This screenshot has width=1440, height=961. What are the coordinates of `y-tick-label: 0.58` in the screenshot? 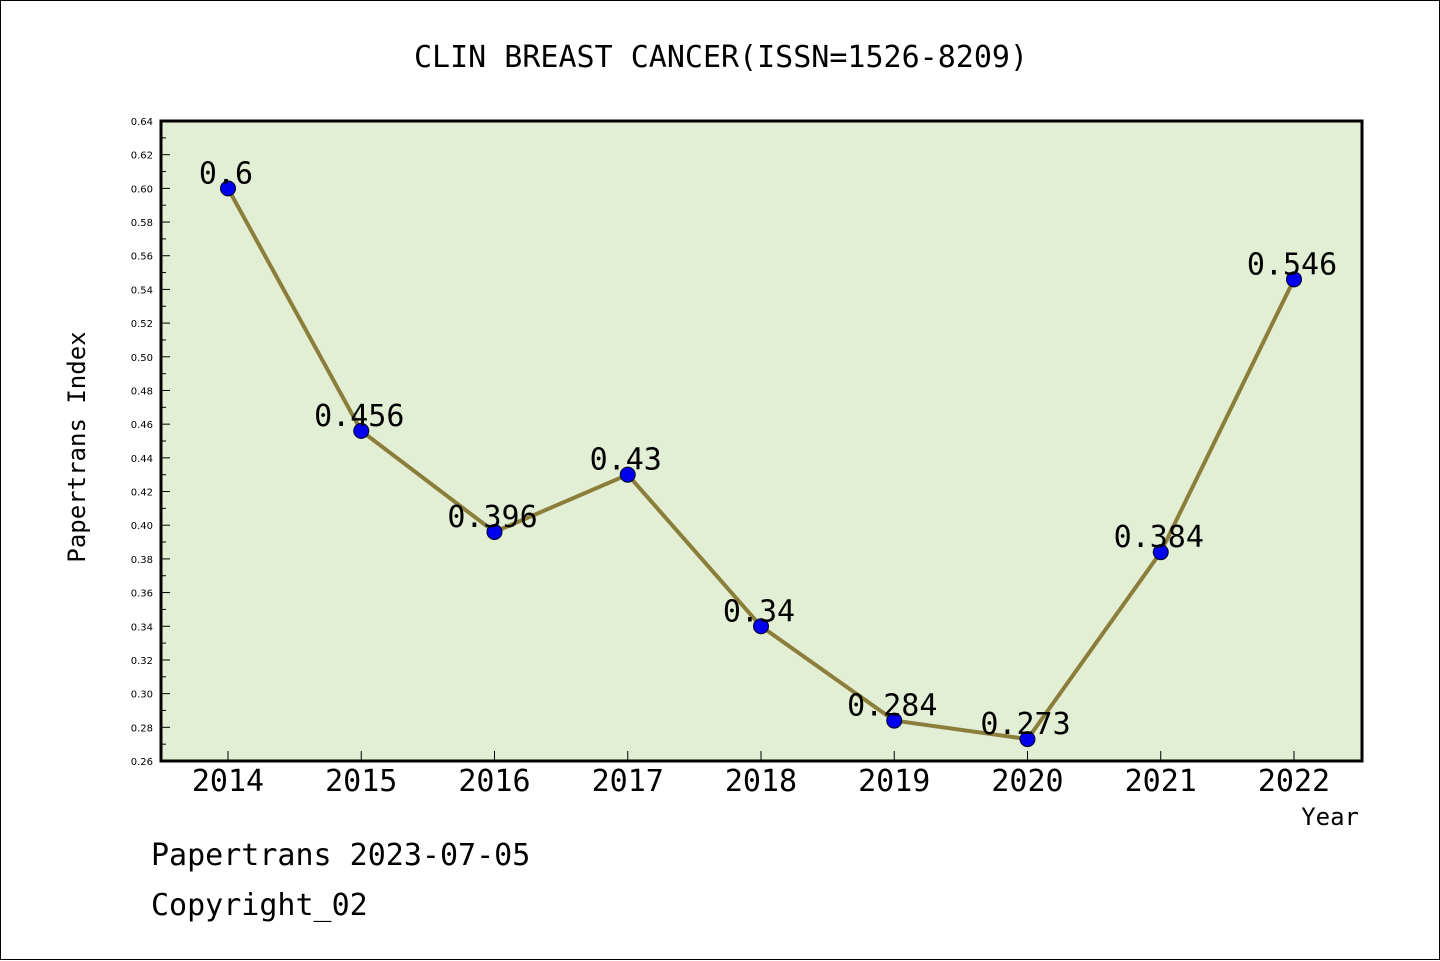 It's located at (142, 223).